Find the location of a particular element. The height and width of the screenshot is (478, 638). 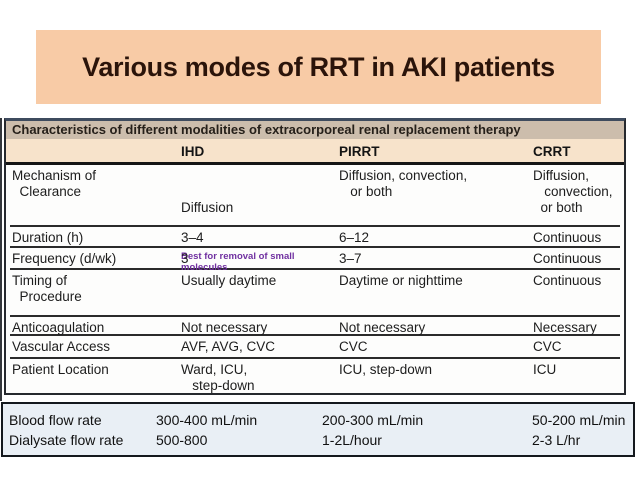

table-row-vascular-access: Vascular Access AVF, AVG, CVC CVC CVC is located at coordinates (315, 347).